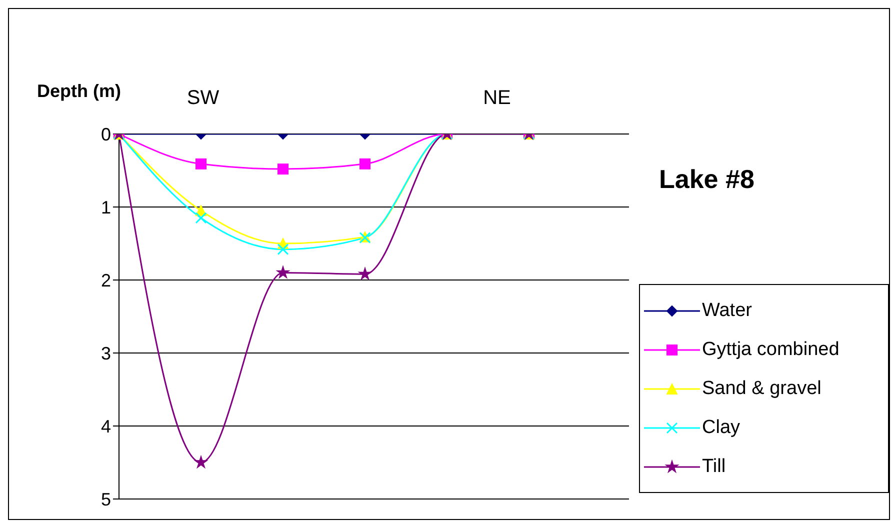 This screenshot has width=892, height=522. Describe the element at coordinates (727, 311) in the screenshot. I see `legend-label: Water` at that location.